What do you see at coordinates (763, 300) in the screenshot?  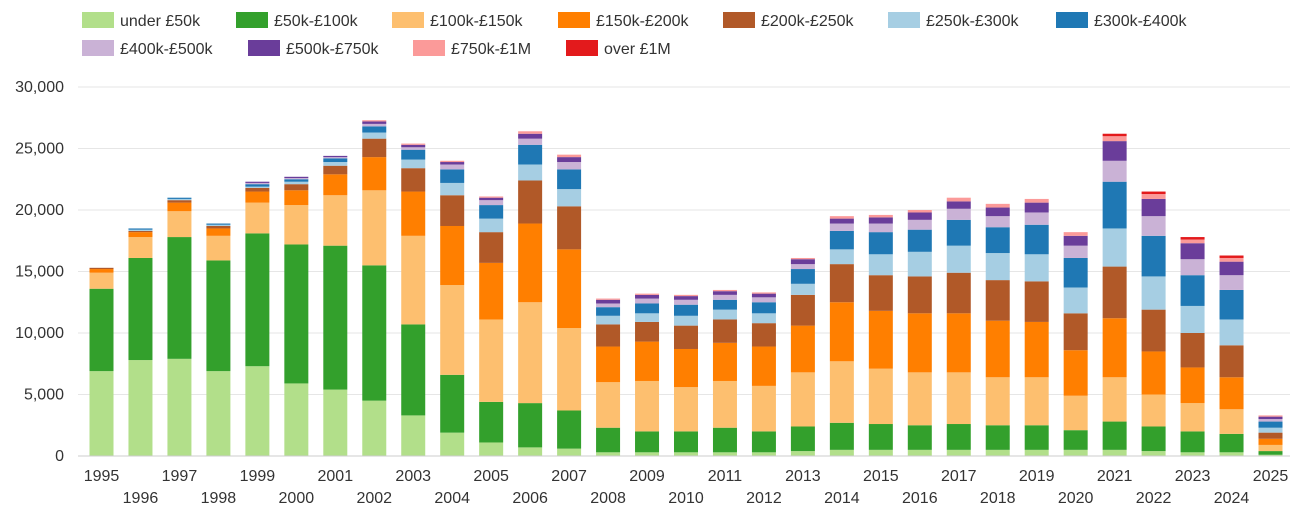 I see `bar-2012-400k-500k` at bounding box center [763, 300].